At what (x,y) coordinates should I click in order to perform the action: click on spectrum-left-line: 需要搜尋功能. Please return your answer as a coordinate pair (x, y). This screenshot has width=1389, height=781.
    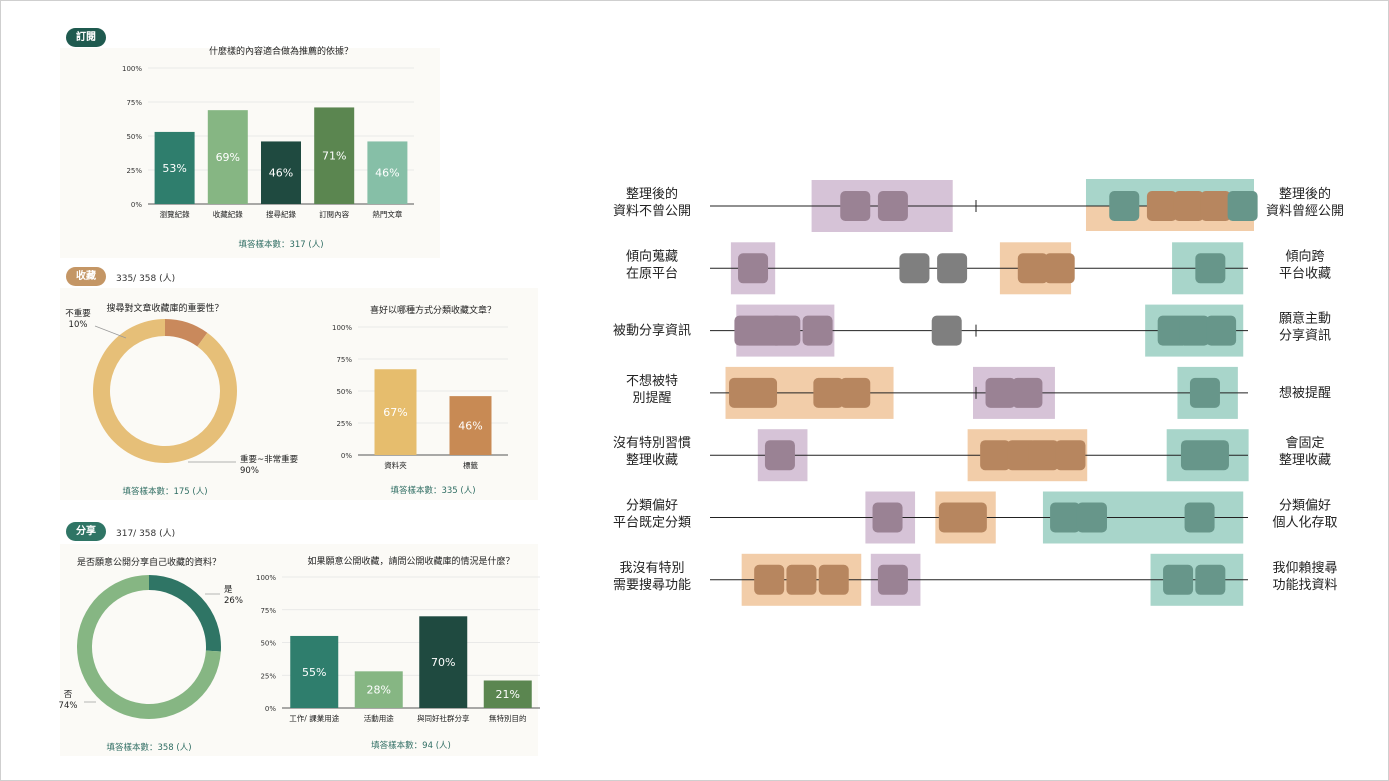
    Looking at the image, I should click on (652, 585).